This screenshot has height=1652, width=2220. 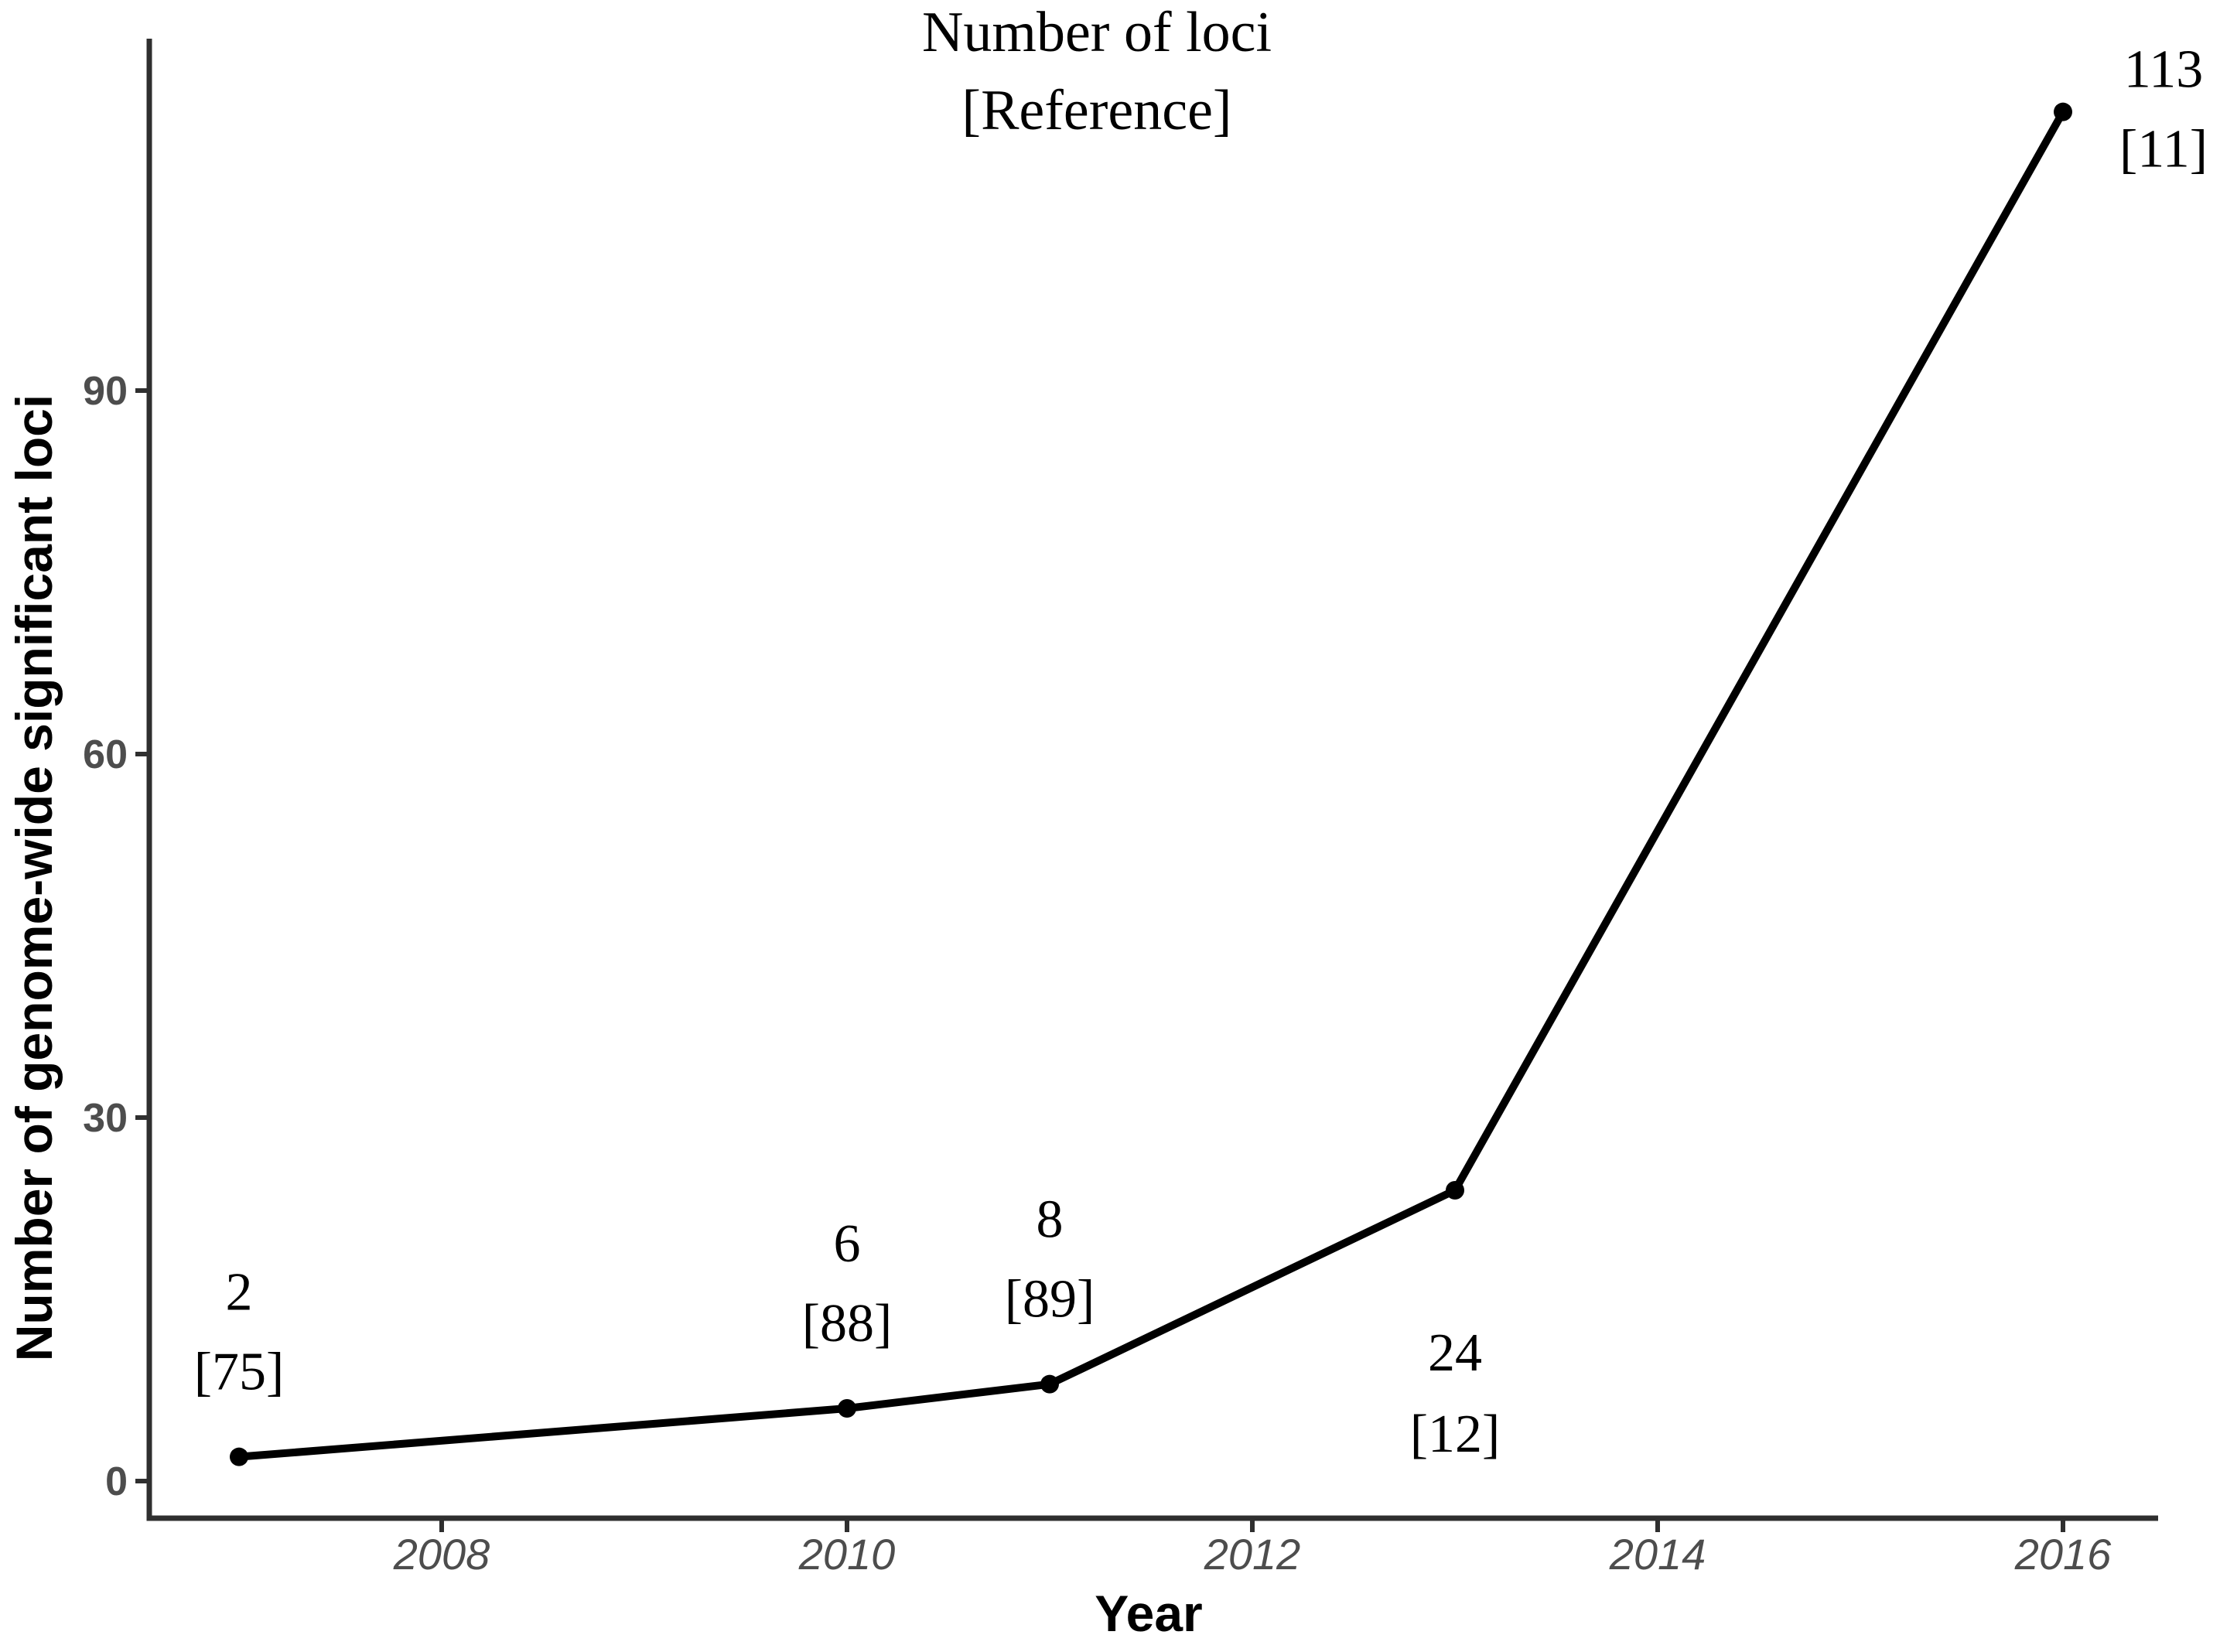 I want to click on chart-title-line-2: [Reference], so click(x=1096, y=110).